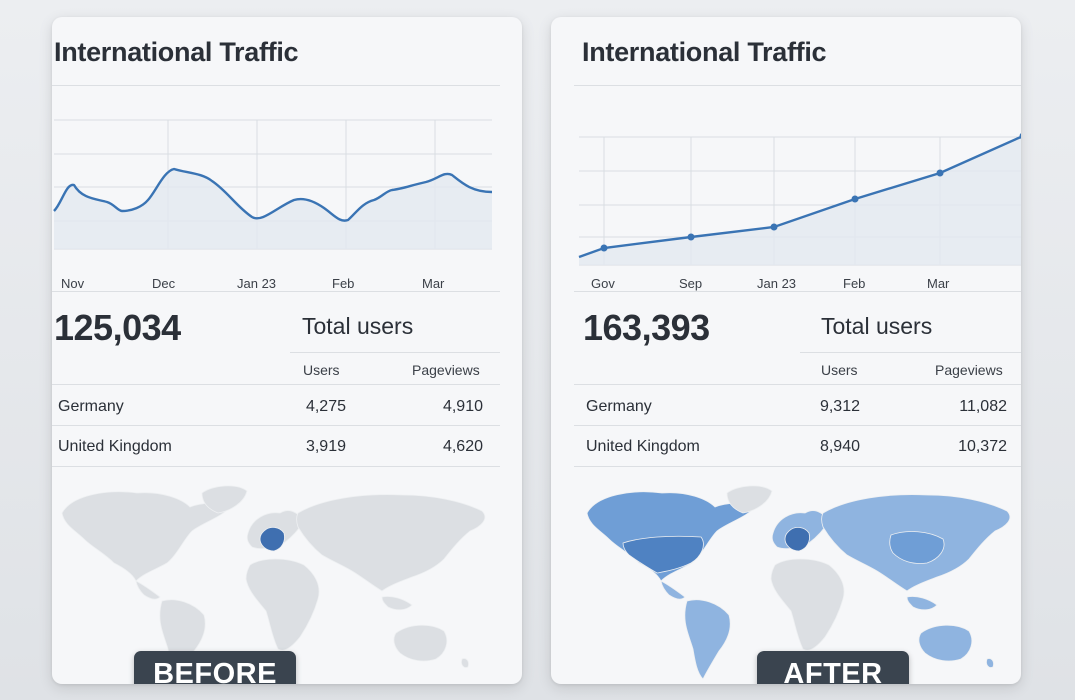 This screenshot has width=1075, height=700. Describe the element at coordinates (663, 554) in the screenshot. I see `usa-highlight` at that location.